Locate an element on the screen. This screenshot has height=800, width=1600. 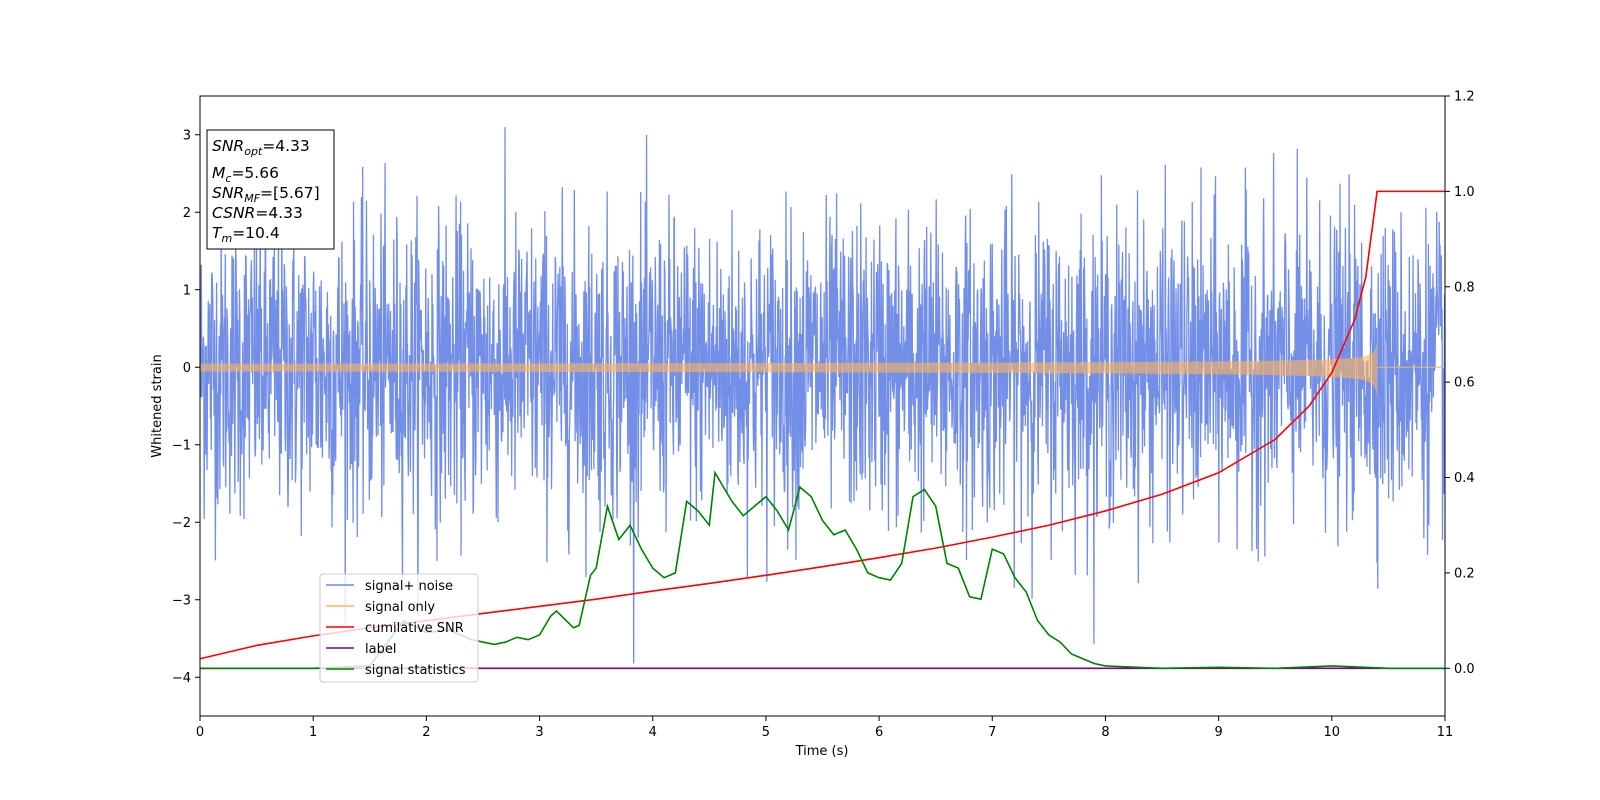
legend-label-signal-only: signal only is located at coordinates (400, 607).